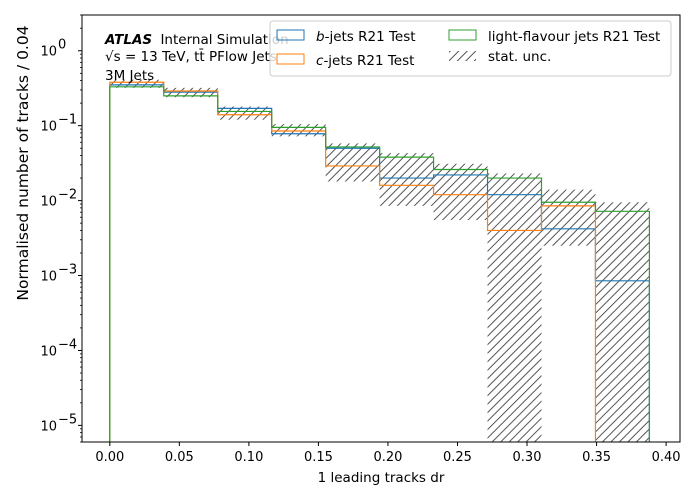 This screenshot has width=700, height=500. I want to click on legend-label-light-jets: light-flavour jets R21 Test, so click(574, 37).